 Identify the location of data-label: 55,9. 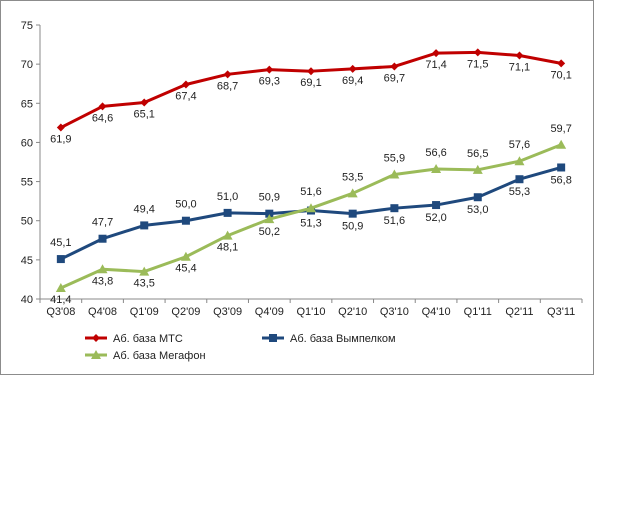
(394, 159).